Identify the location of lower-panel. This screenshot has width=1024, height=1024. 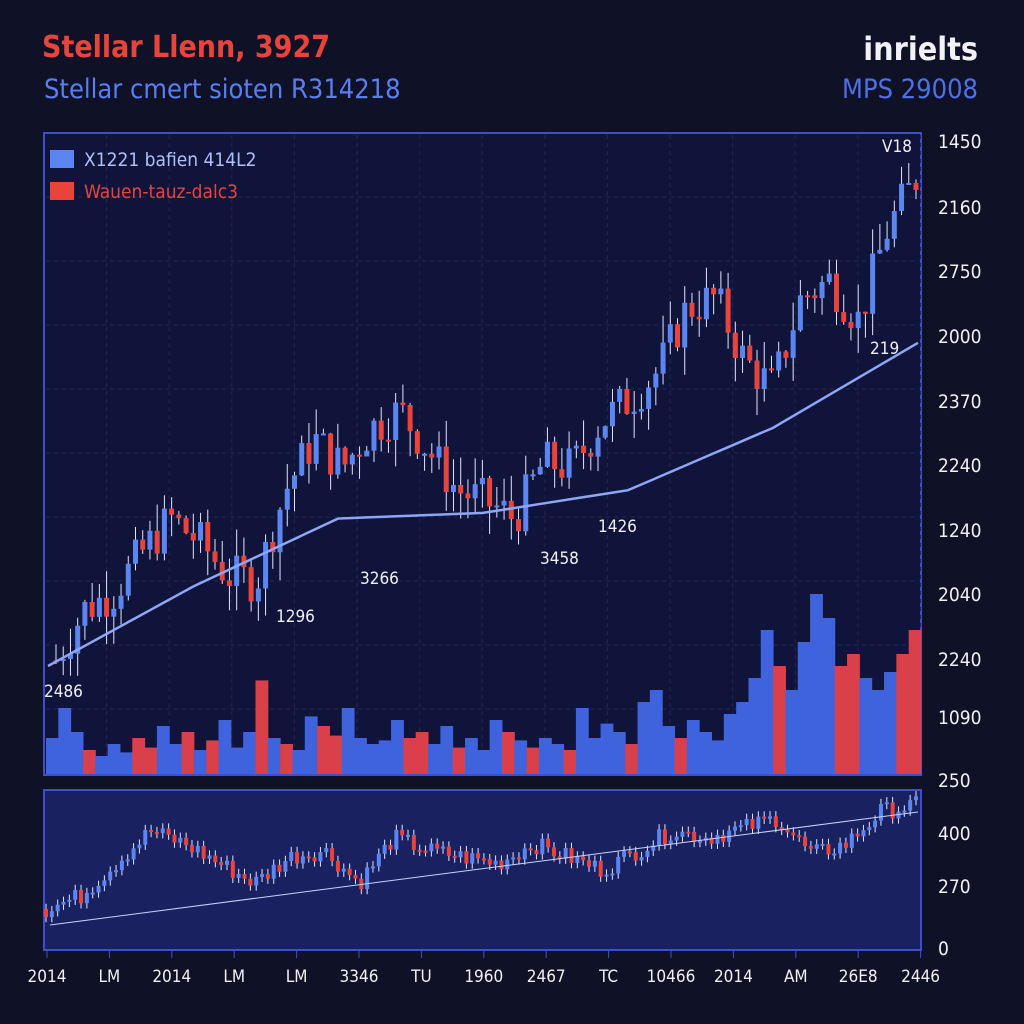
(482, 870).